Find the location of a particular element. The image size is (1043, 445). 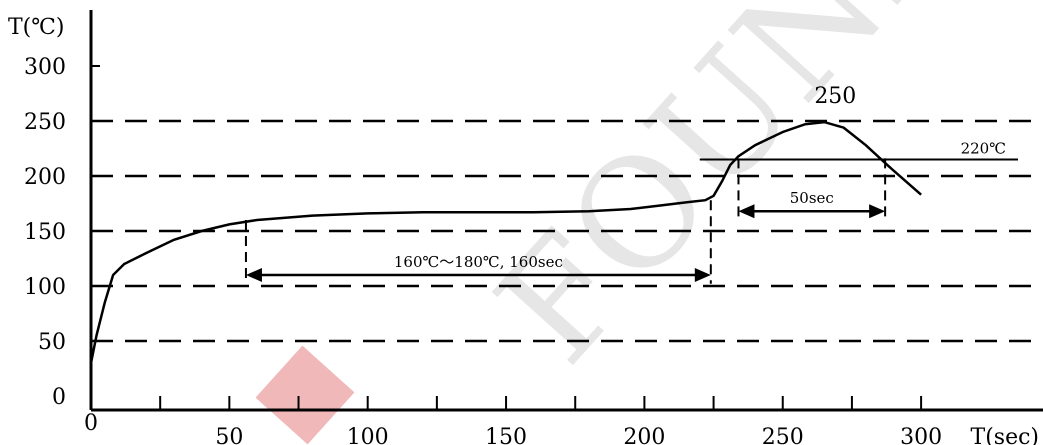

x-tick-label-0: 0 is located at coordinates (91, 423).